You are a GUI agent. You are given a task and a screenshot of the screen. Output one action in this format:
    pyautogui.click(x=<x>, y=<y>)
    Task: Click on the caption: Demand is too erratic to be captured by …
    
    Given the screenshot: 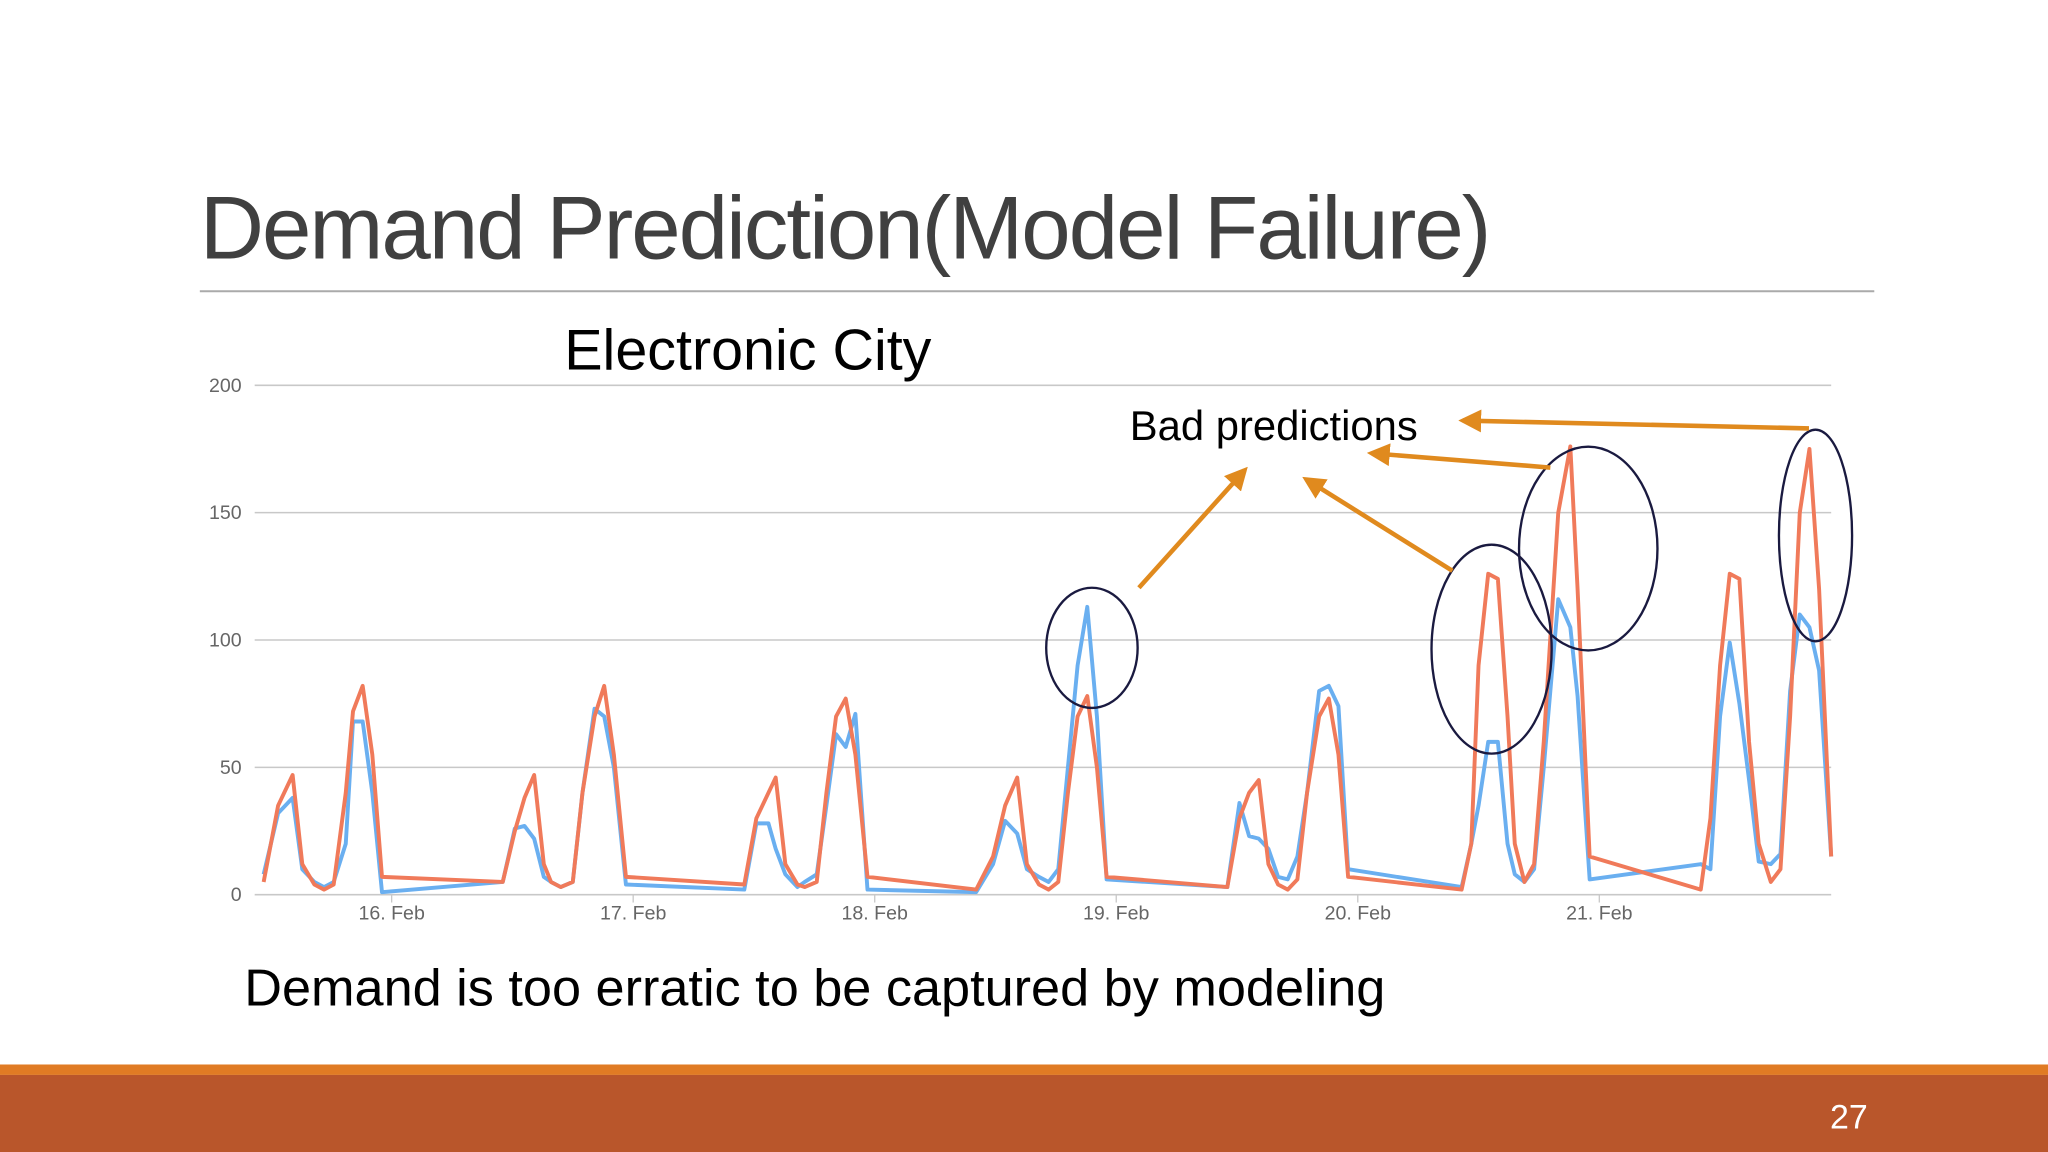 What is the action you would take?
    pyautogui.click(x=814, y=989)
    